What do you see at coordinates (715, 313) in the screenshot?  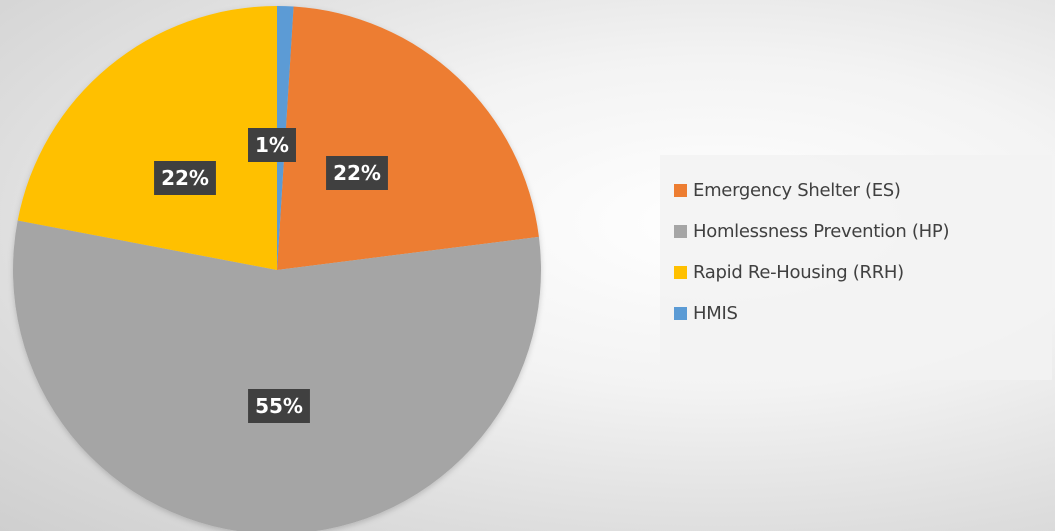 I see `legend-label: HMIS` at bounding box center [715, 313].